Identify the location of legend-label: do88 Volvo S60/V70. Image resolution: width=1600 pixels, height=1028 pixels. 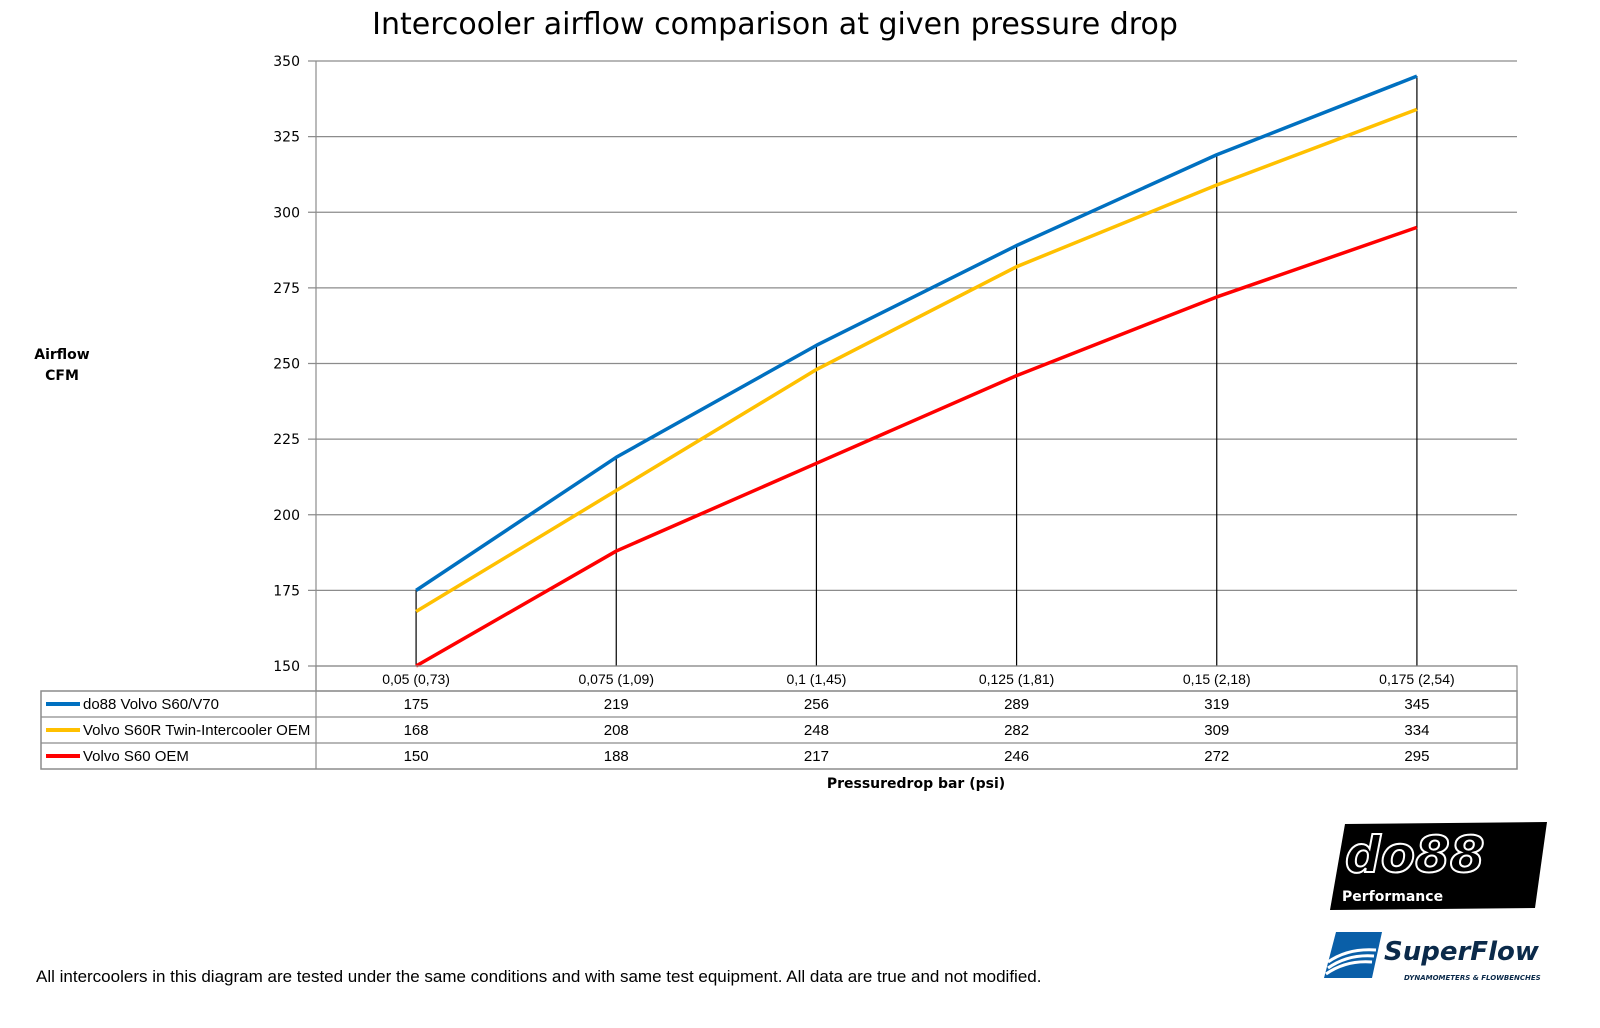
(151, 704).